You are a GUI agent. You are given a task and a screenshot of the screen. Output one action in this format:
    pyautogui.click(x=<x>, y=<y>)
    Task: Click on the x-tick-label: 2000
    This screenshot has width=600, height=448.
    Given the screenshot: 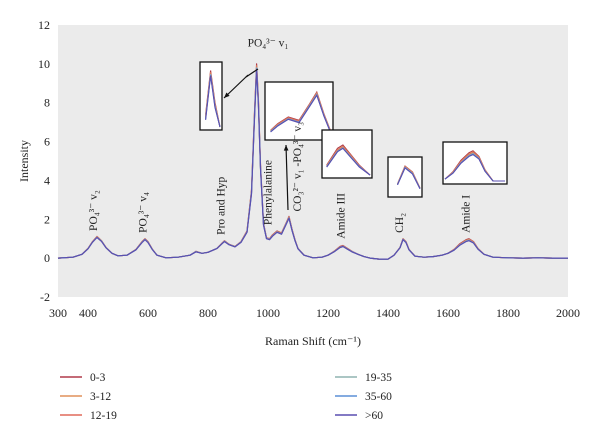 What is the action you would take?
    pyautogui.click(x=568, y=313)
    